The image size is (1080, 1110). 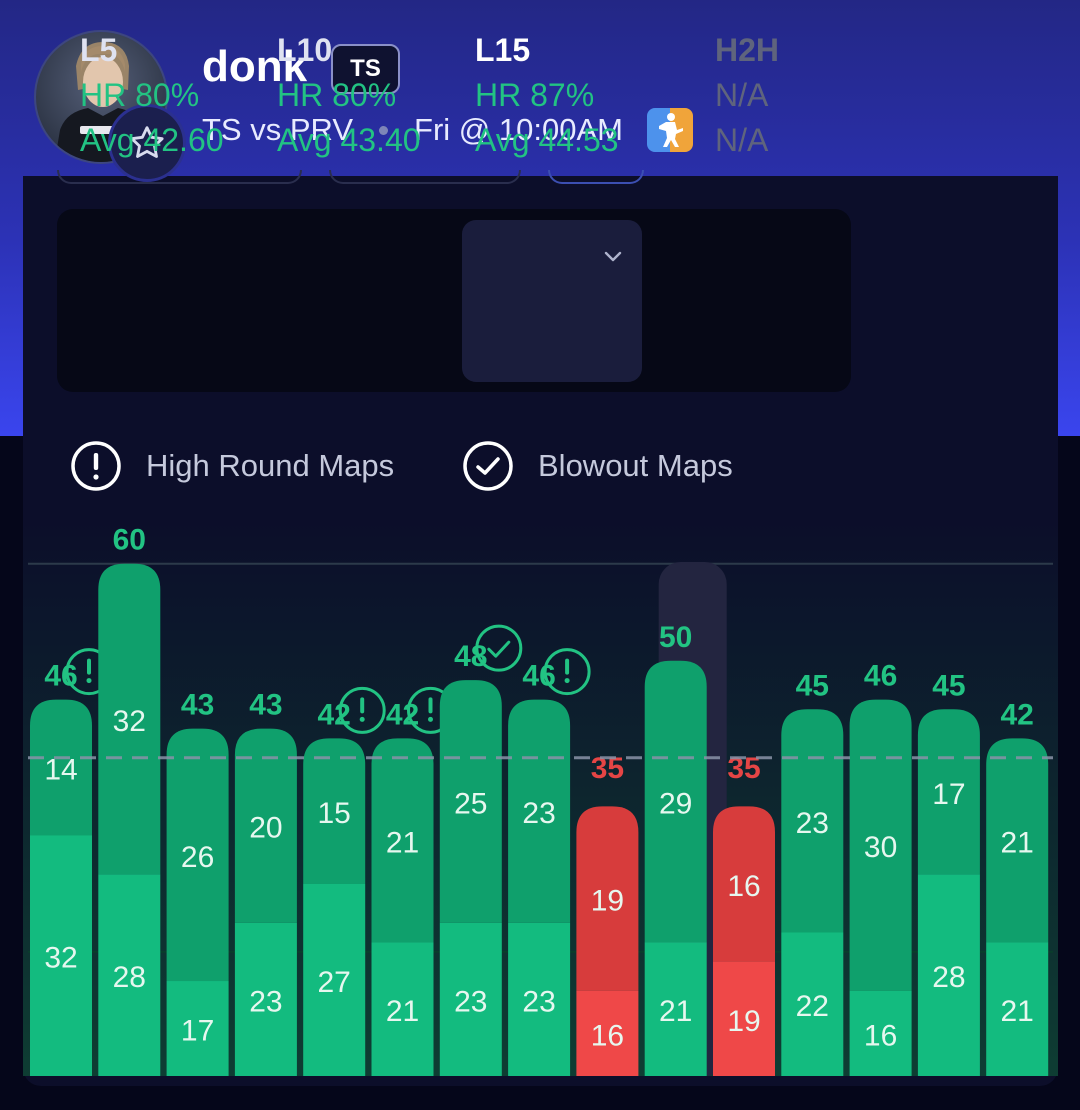 What do you see at coordinates (669, 130) in the screenshot?
I see `counter-strike-icon` at bounding box center [669, 130].